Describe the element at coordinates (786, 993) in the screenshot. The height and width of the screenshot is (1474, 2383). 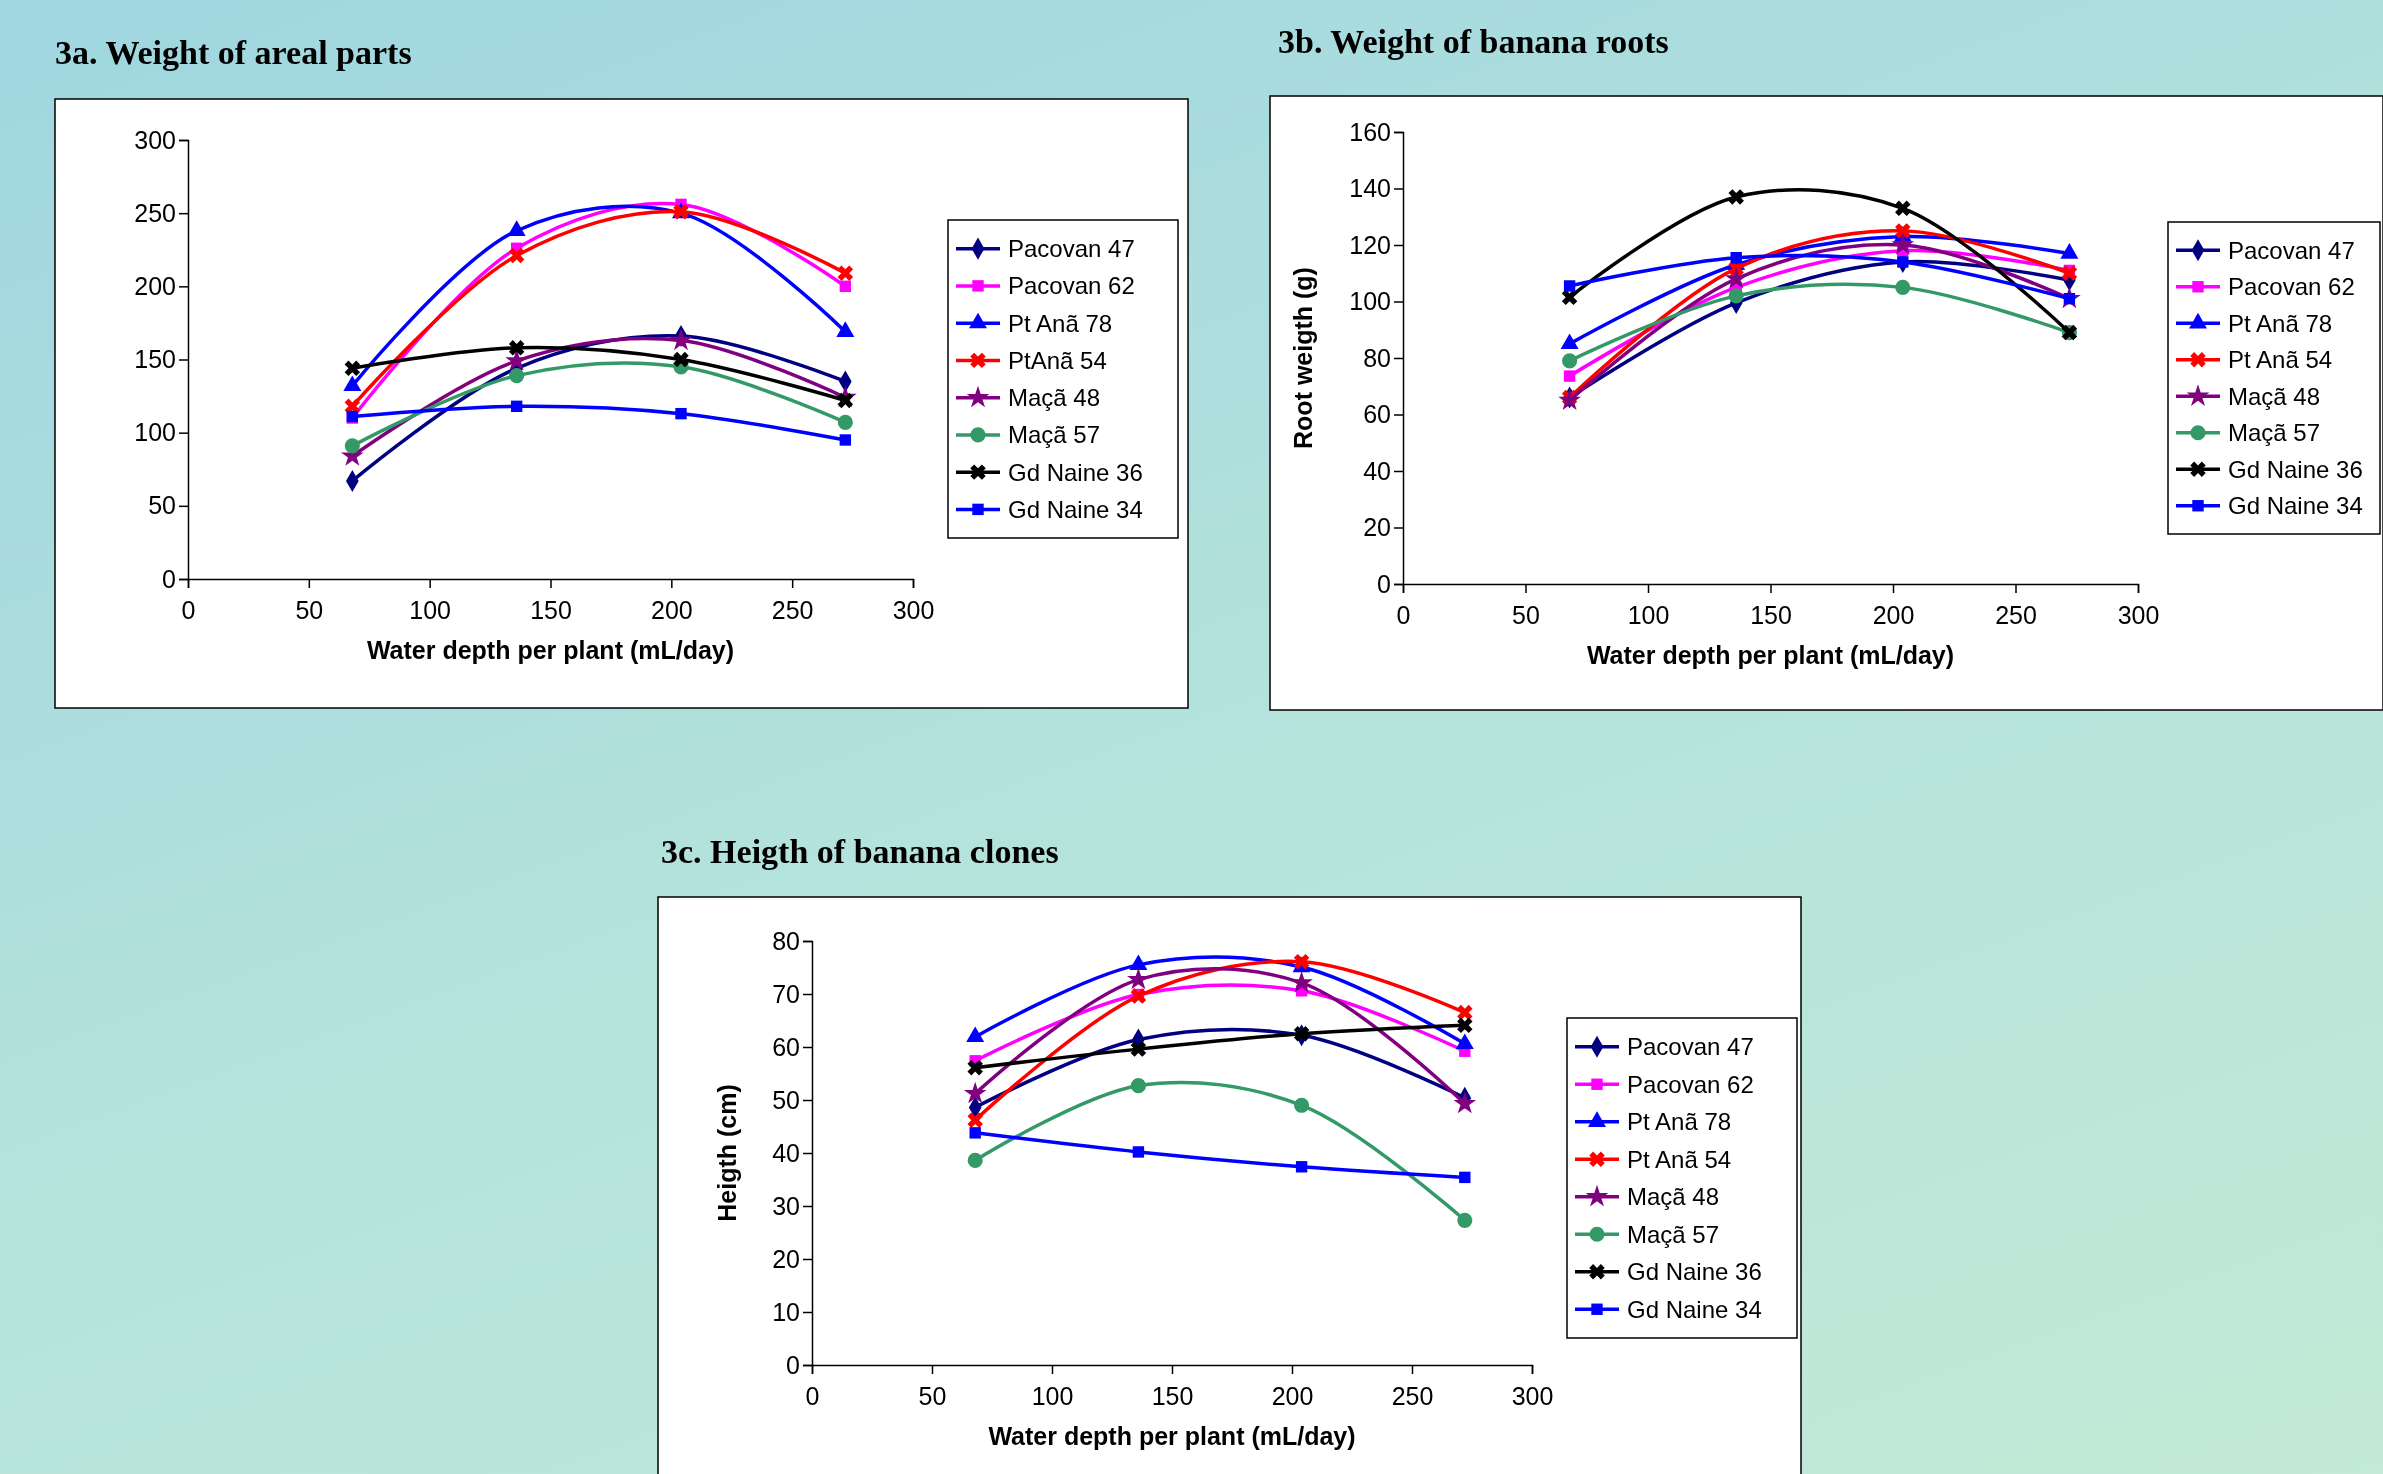
I see `y-tick-label: 70` at that location.